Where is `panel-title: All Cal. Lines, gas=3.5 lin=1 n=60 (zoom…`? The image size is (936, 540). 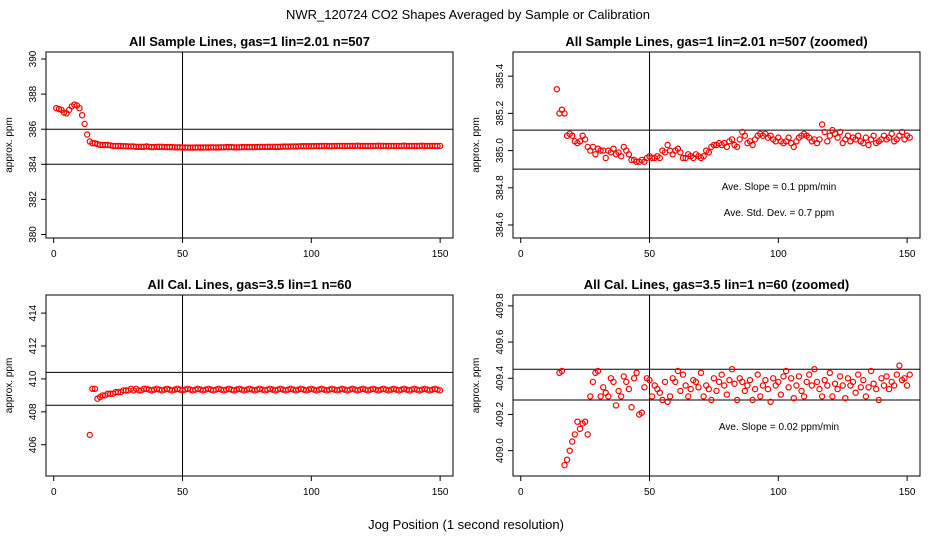
panel-title: All Cal. Lines, gas=3.5 lin=1 n=60 (zoom… is located at coordinates (717, 284).